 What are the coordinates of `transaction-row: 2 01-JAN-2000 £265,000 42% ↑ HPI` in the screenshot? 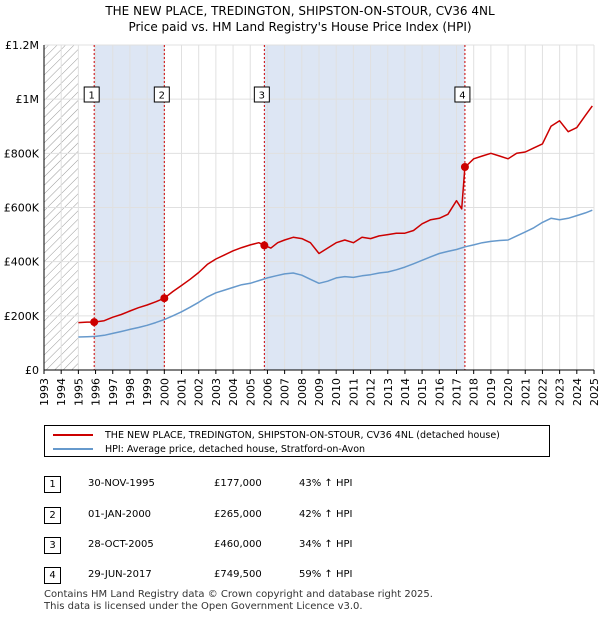 It's located at (309, 516).